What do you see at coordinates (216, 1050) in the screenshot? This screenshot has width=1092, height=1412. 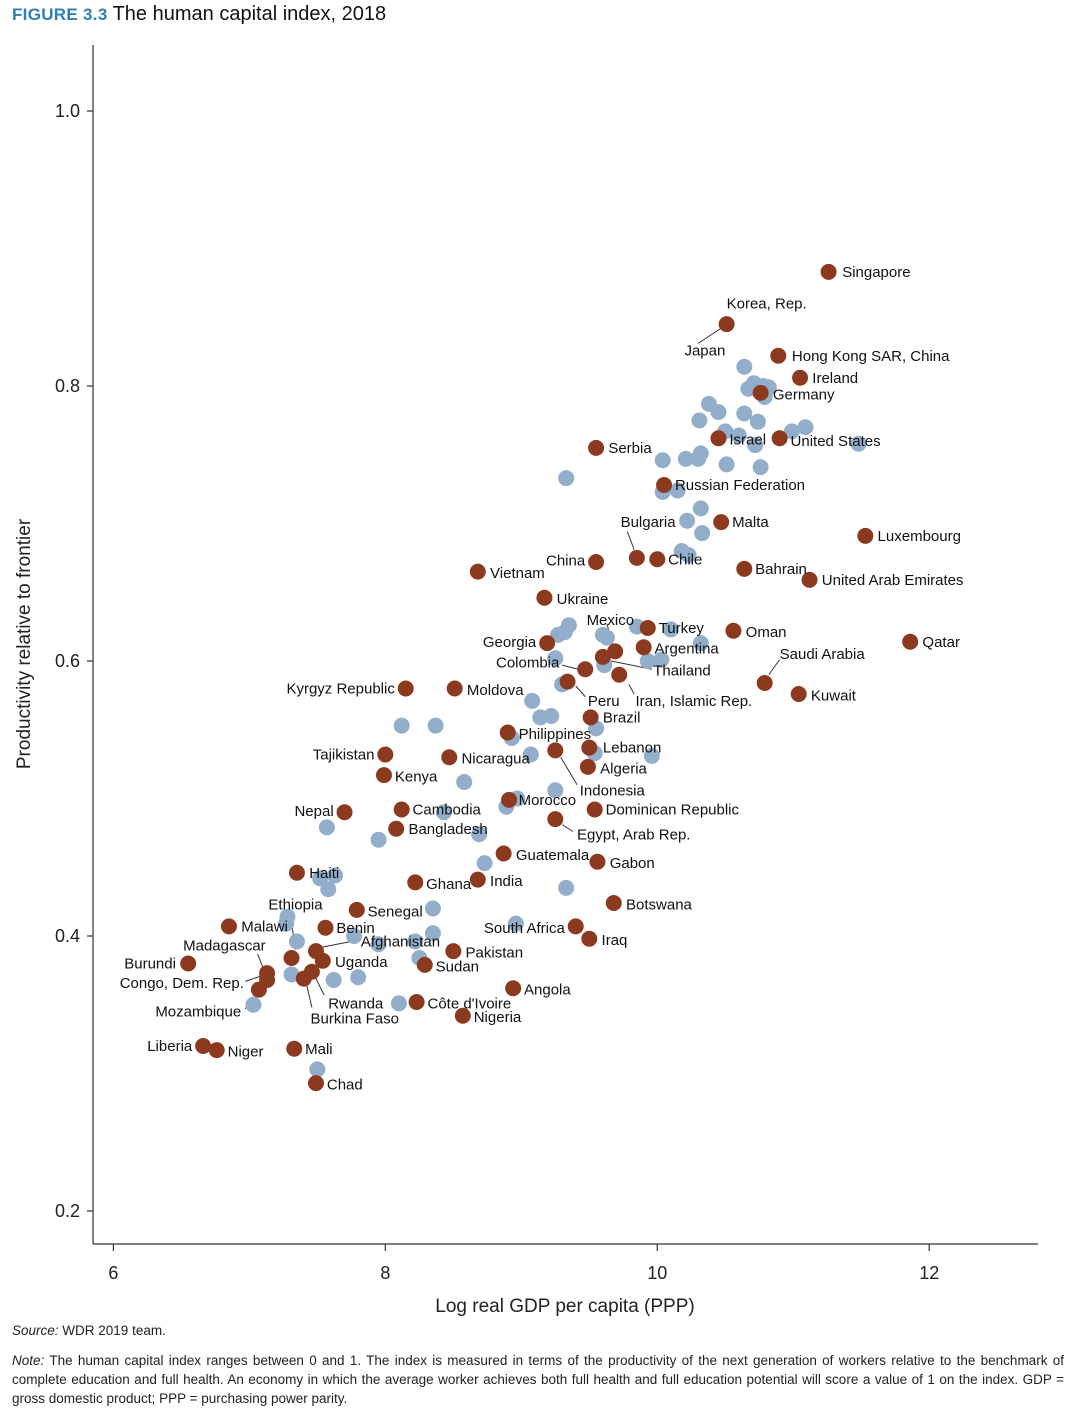 I see `point-niger` at bounding box center [216, 1050].